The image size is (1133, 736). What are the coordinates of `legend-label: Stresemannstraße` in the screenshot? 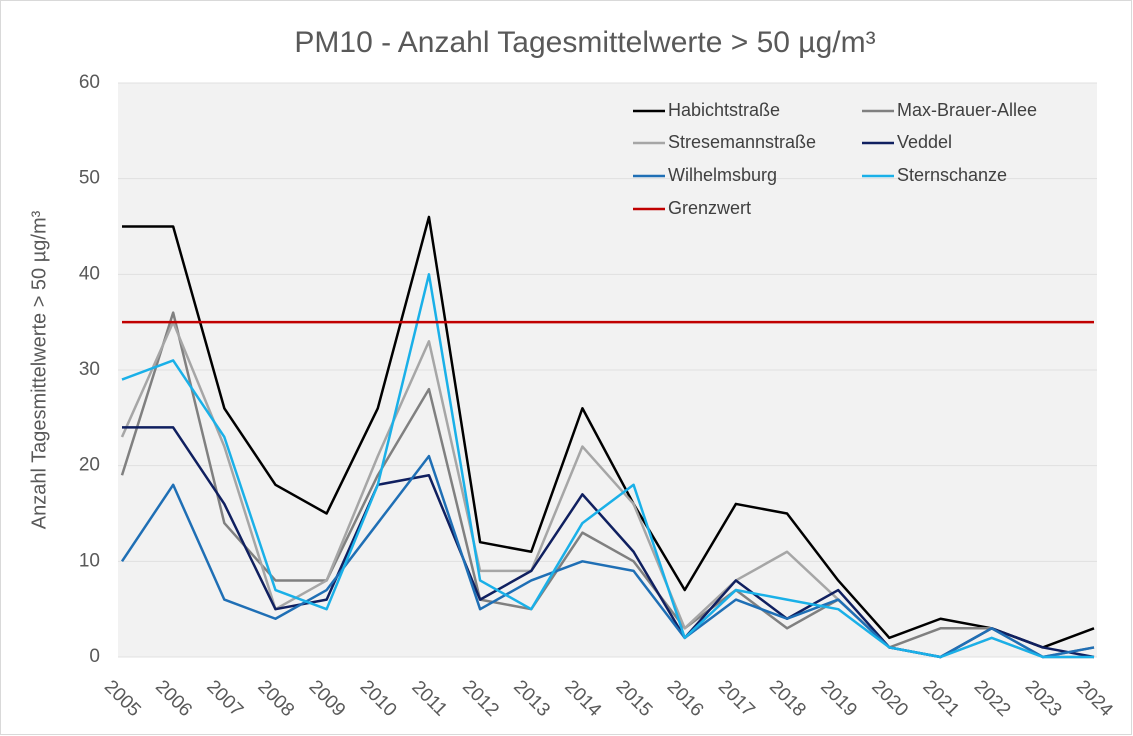 It's located at (742, 142).